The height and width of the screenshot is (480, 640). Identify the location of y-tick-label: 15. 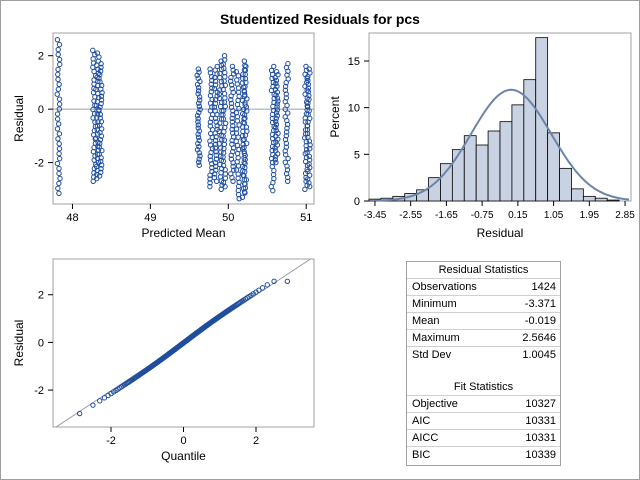
(354, 62).